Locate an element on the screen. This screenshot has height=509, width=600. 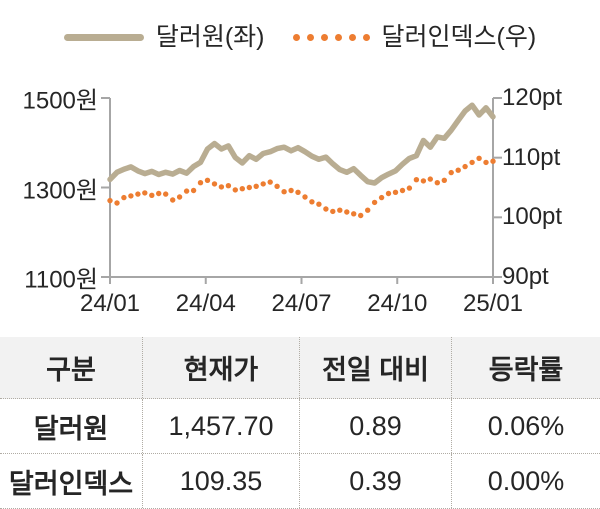
x-axis-tick-2410: 24/10 is located at coordinates (397, 303).